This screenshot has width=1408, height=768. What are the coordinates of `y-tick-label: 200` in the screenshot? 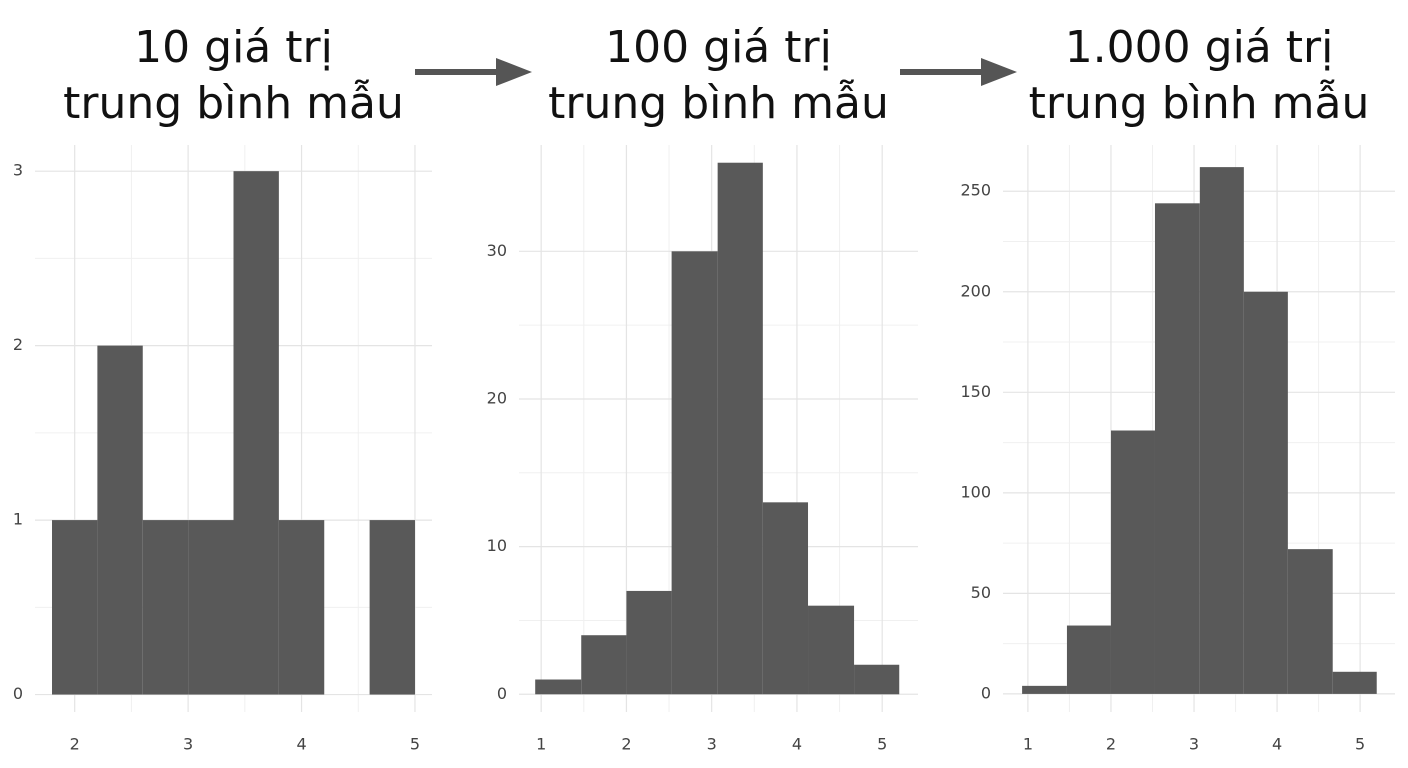 It's located at (975, 290).